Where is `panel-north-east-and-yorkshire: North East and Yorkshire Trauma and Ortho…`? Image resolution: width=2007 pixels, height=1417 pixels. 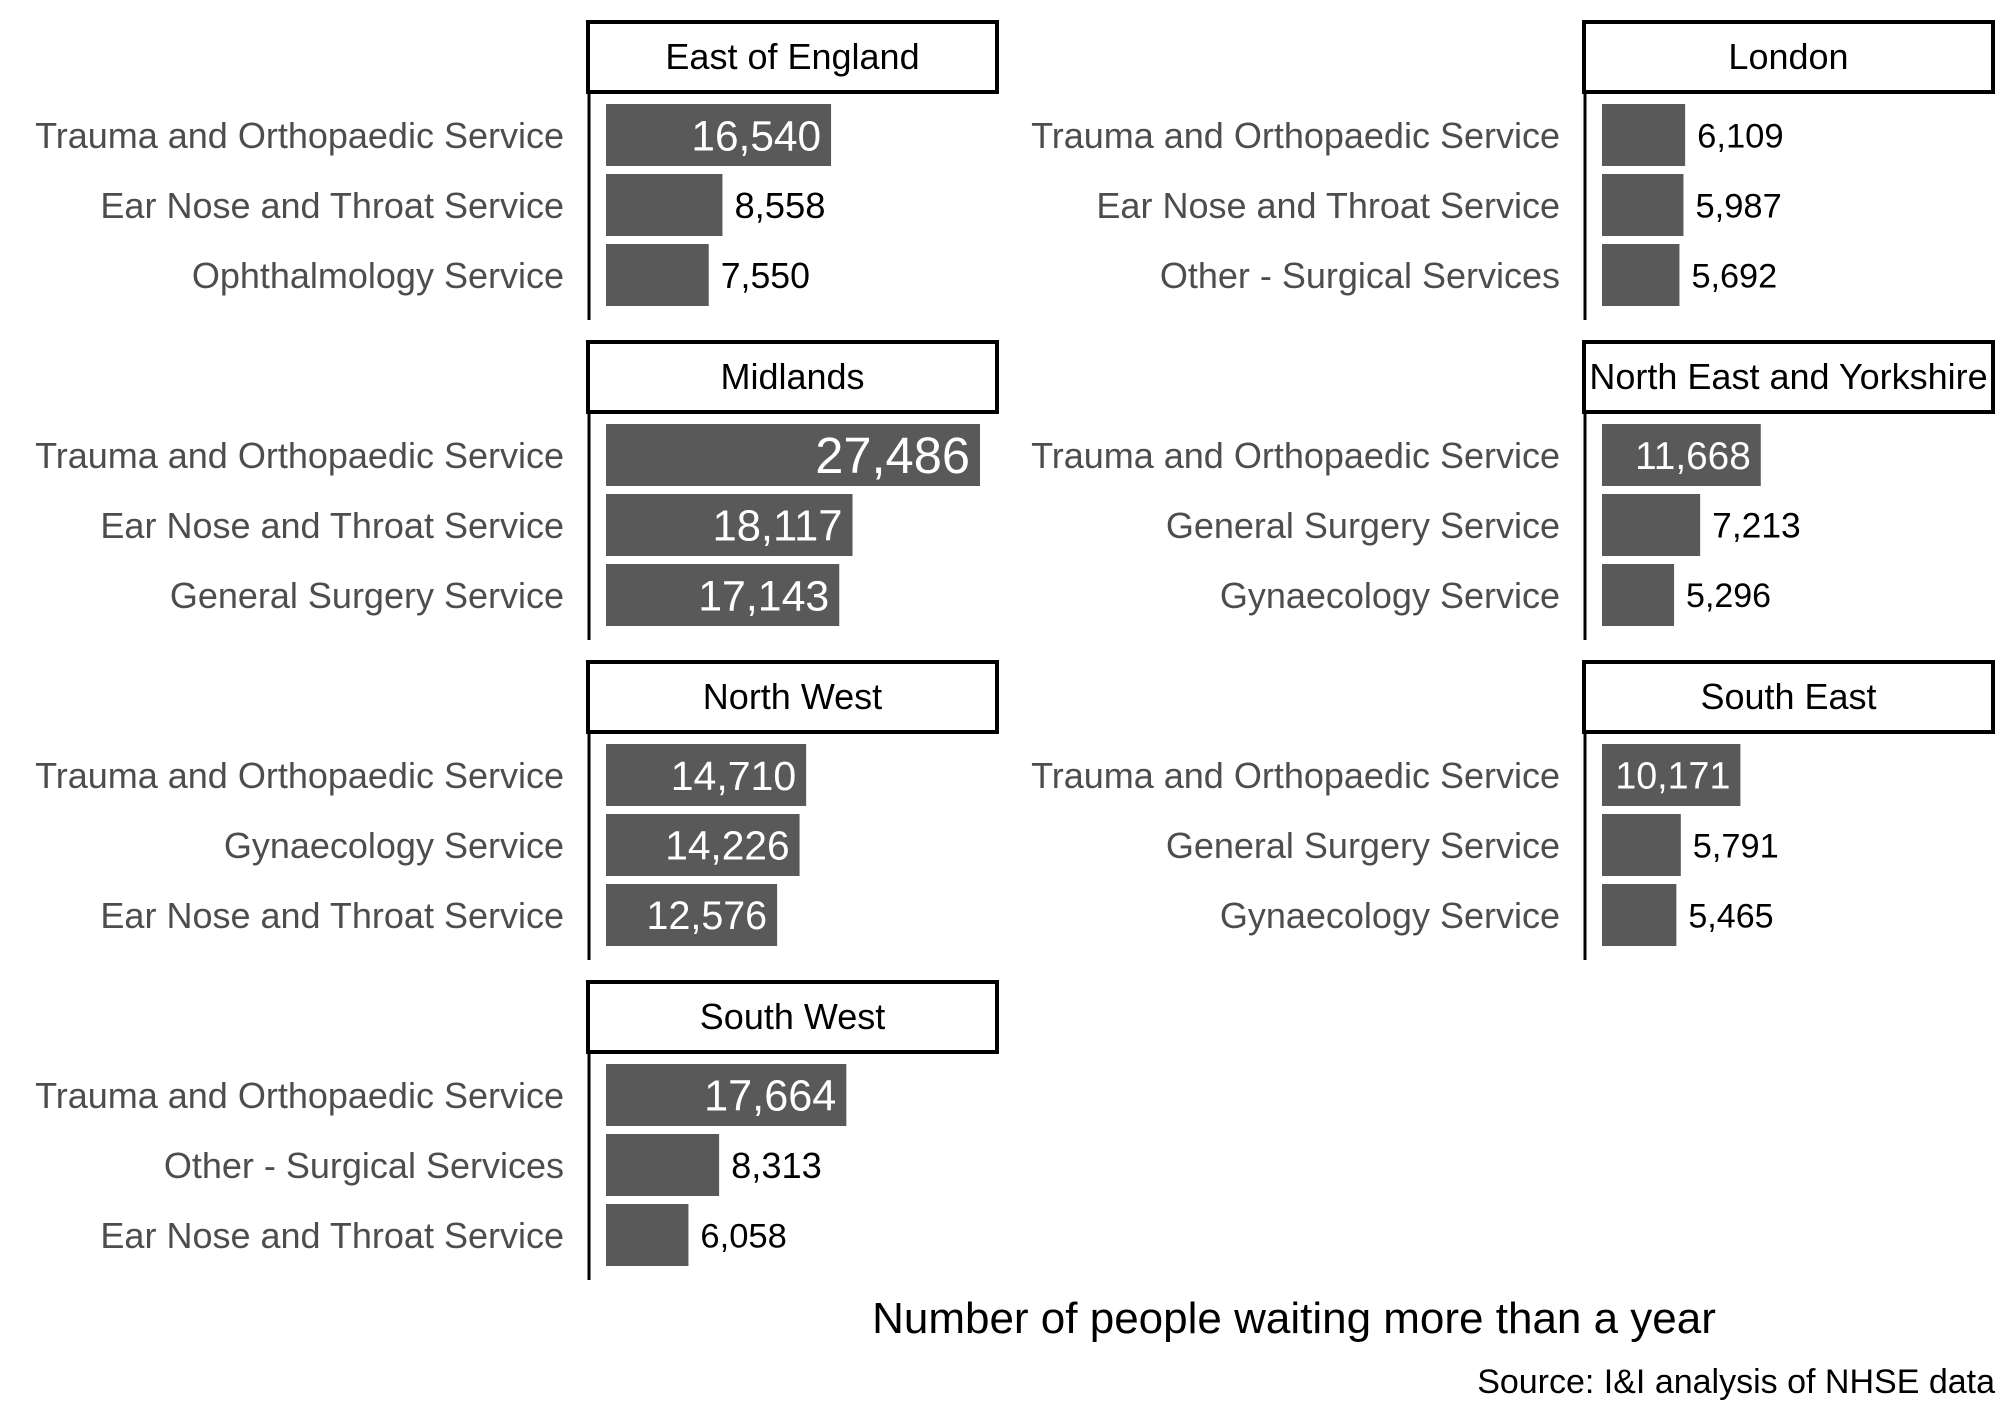 panel-north-east-and-yorkshire: North East and Yorkshire Trauma and Ortho… is located at coordinates (1513, 490).